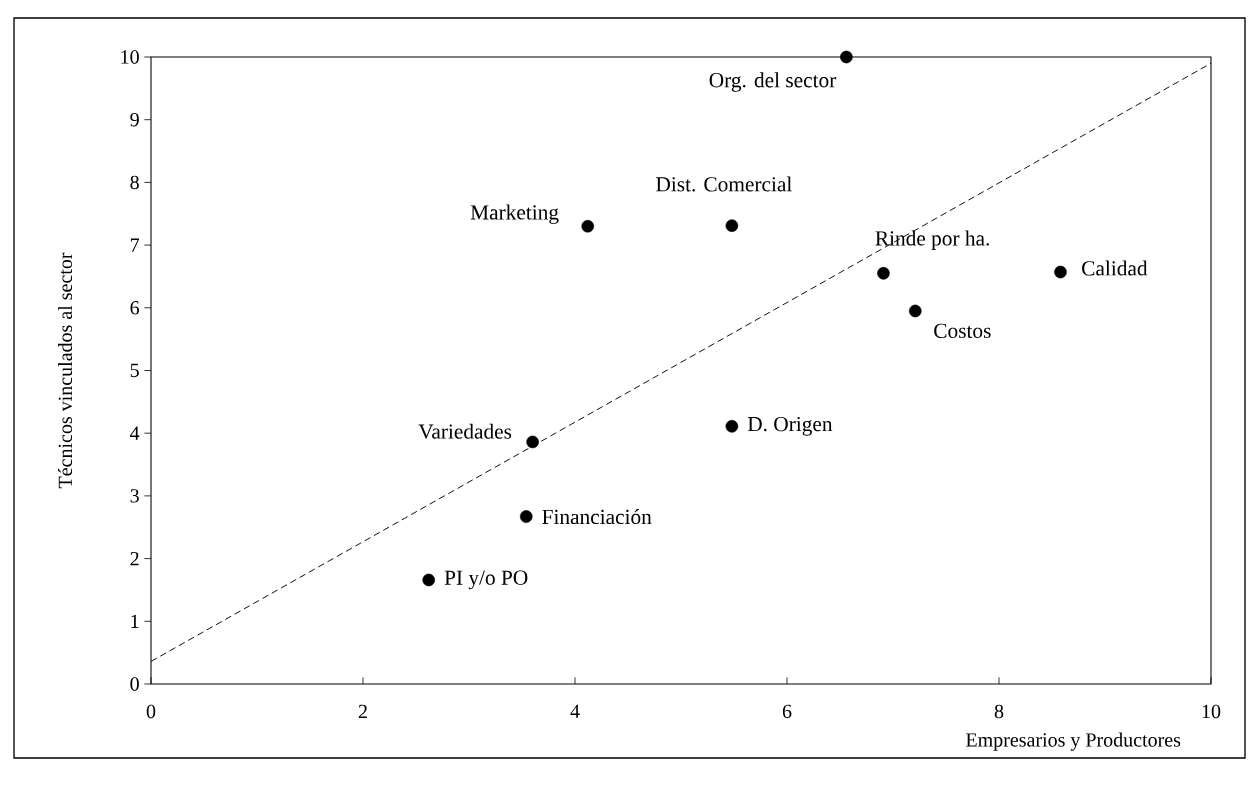 The image size is (1258, 811). What do you see at coordinates (773, 82) in the screenshot?
I see `annotation: Org. del sector` at bounding box center [773, 82].